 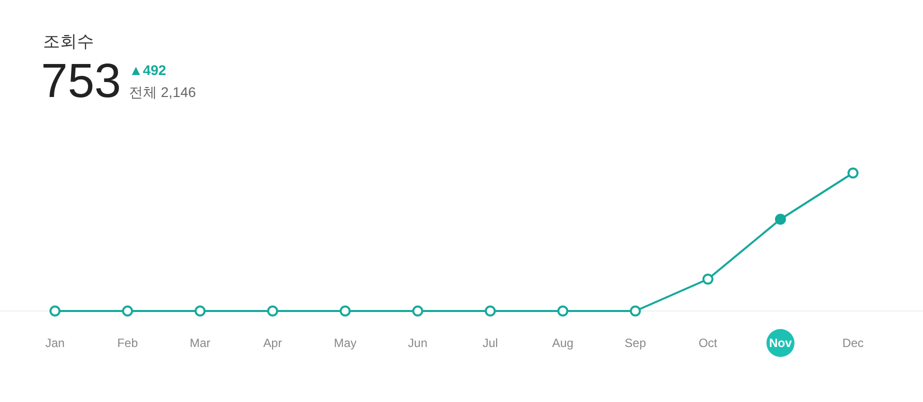 I want to click on x-tick-label: Feb, so click(x=127, y=343).